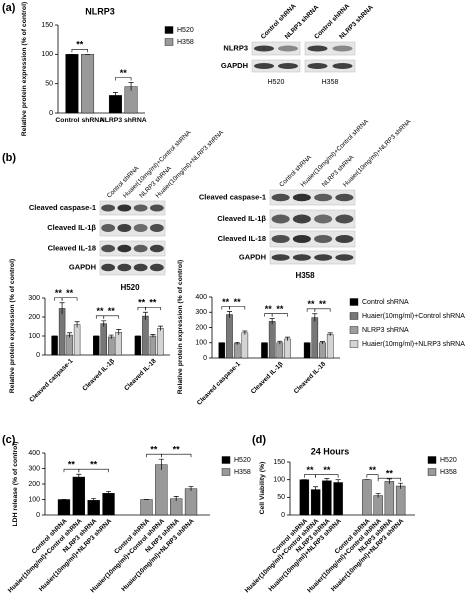  I want to click on legend-label: Huaier(10mg/ml)+NLRP3 shRNA, so click(413, 344).